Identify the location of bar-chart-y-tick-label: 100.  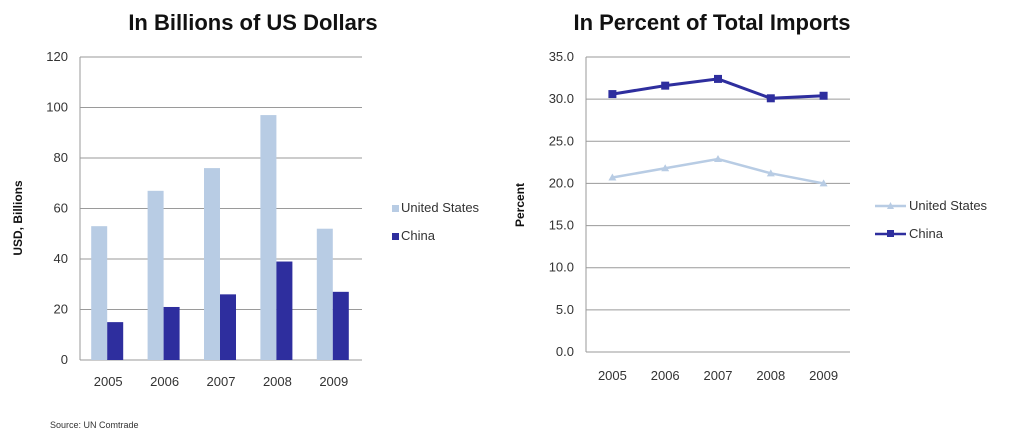
(57, 107).